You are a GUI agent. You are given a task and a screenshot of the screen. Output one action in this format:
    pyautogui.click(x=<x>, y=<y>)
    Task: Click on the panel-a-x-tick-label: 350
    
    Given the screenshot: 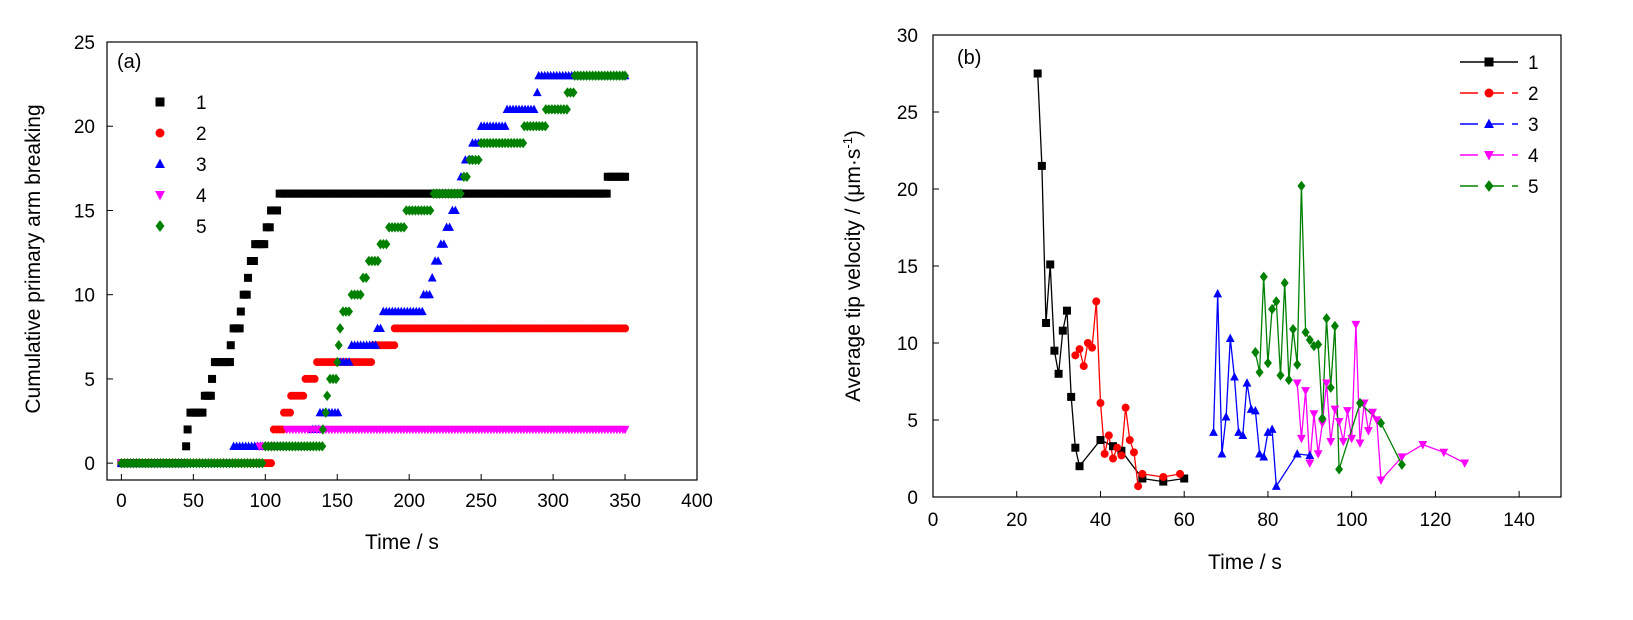 What is the action you would take?
    pyautogui.click(x=625, y=501)
    